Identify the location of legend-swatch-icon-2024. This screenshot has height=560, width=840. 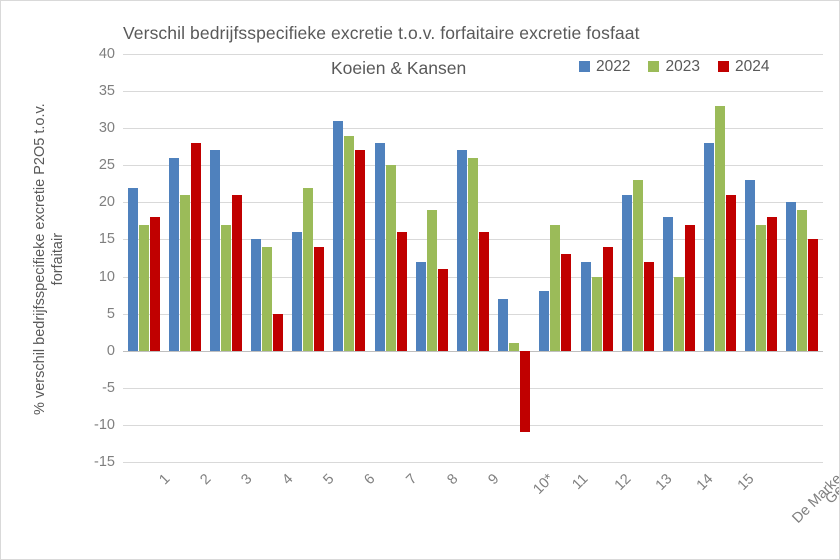
(723, 67).